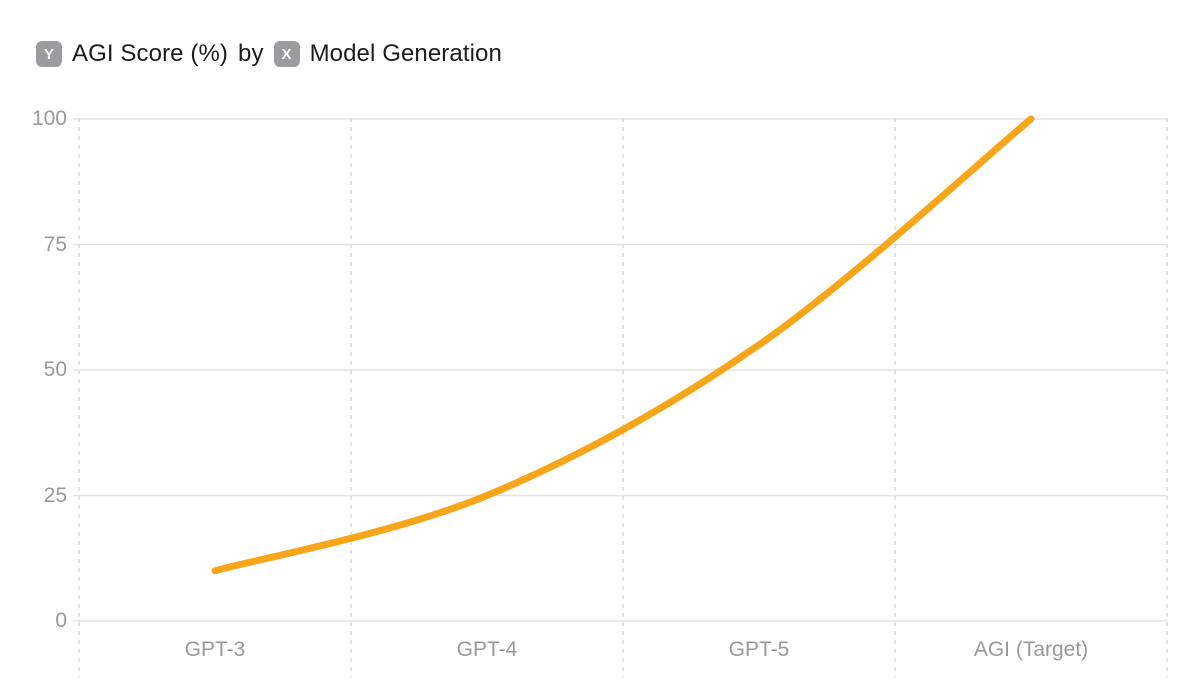 Image resolution: width=1200 pixels, height=700 pixels. What do you see at coordinates (55, 244) in the screenshot?
I see `y-axis-tick-label: 75` at bounding box center [55, 244].